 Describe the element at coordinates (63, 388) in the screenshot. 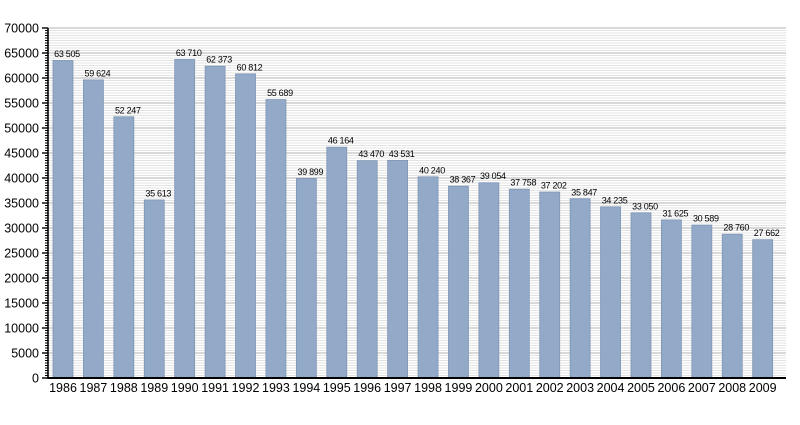

I see `x-axis-tick-label-1986: 1986` at that location.